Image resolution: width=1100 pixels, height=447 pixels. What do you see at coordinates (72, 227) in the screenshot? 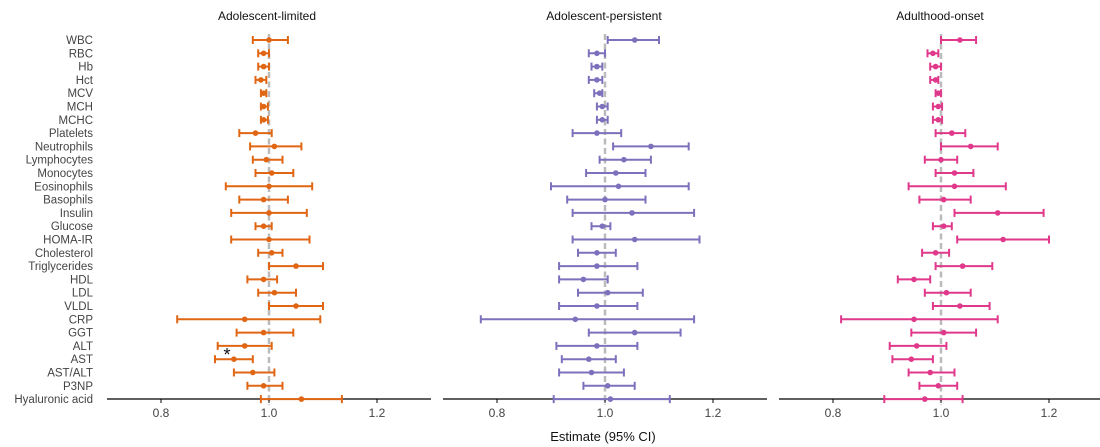
I see `variable-label: Glucose` at bounding box center [72, 227].